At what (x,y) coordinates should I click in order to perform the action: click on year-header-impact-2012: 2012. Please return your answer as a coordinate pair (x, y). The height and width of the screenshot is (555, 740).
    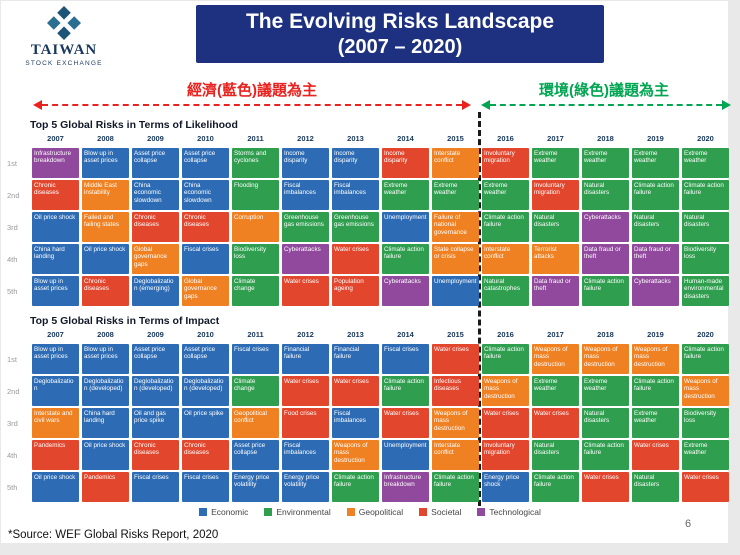
    Looking at the image, I should click on (305, 334).